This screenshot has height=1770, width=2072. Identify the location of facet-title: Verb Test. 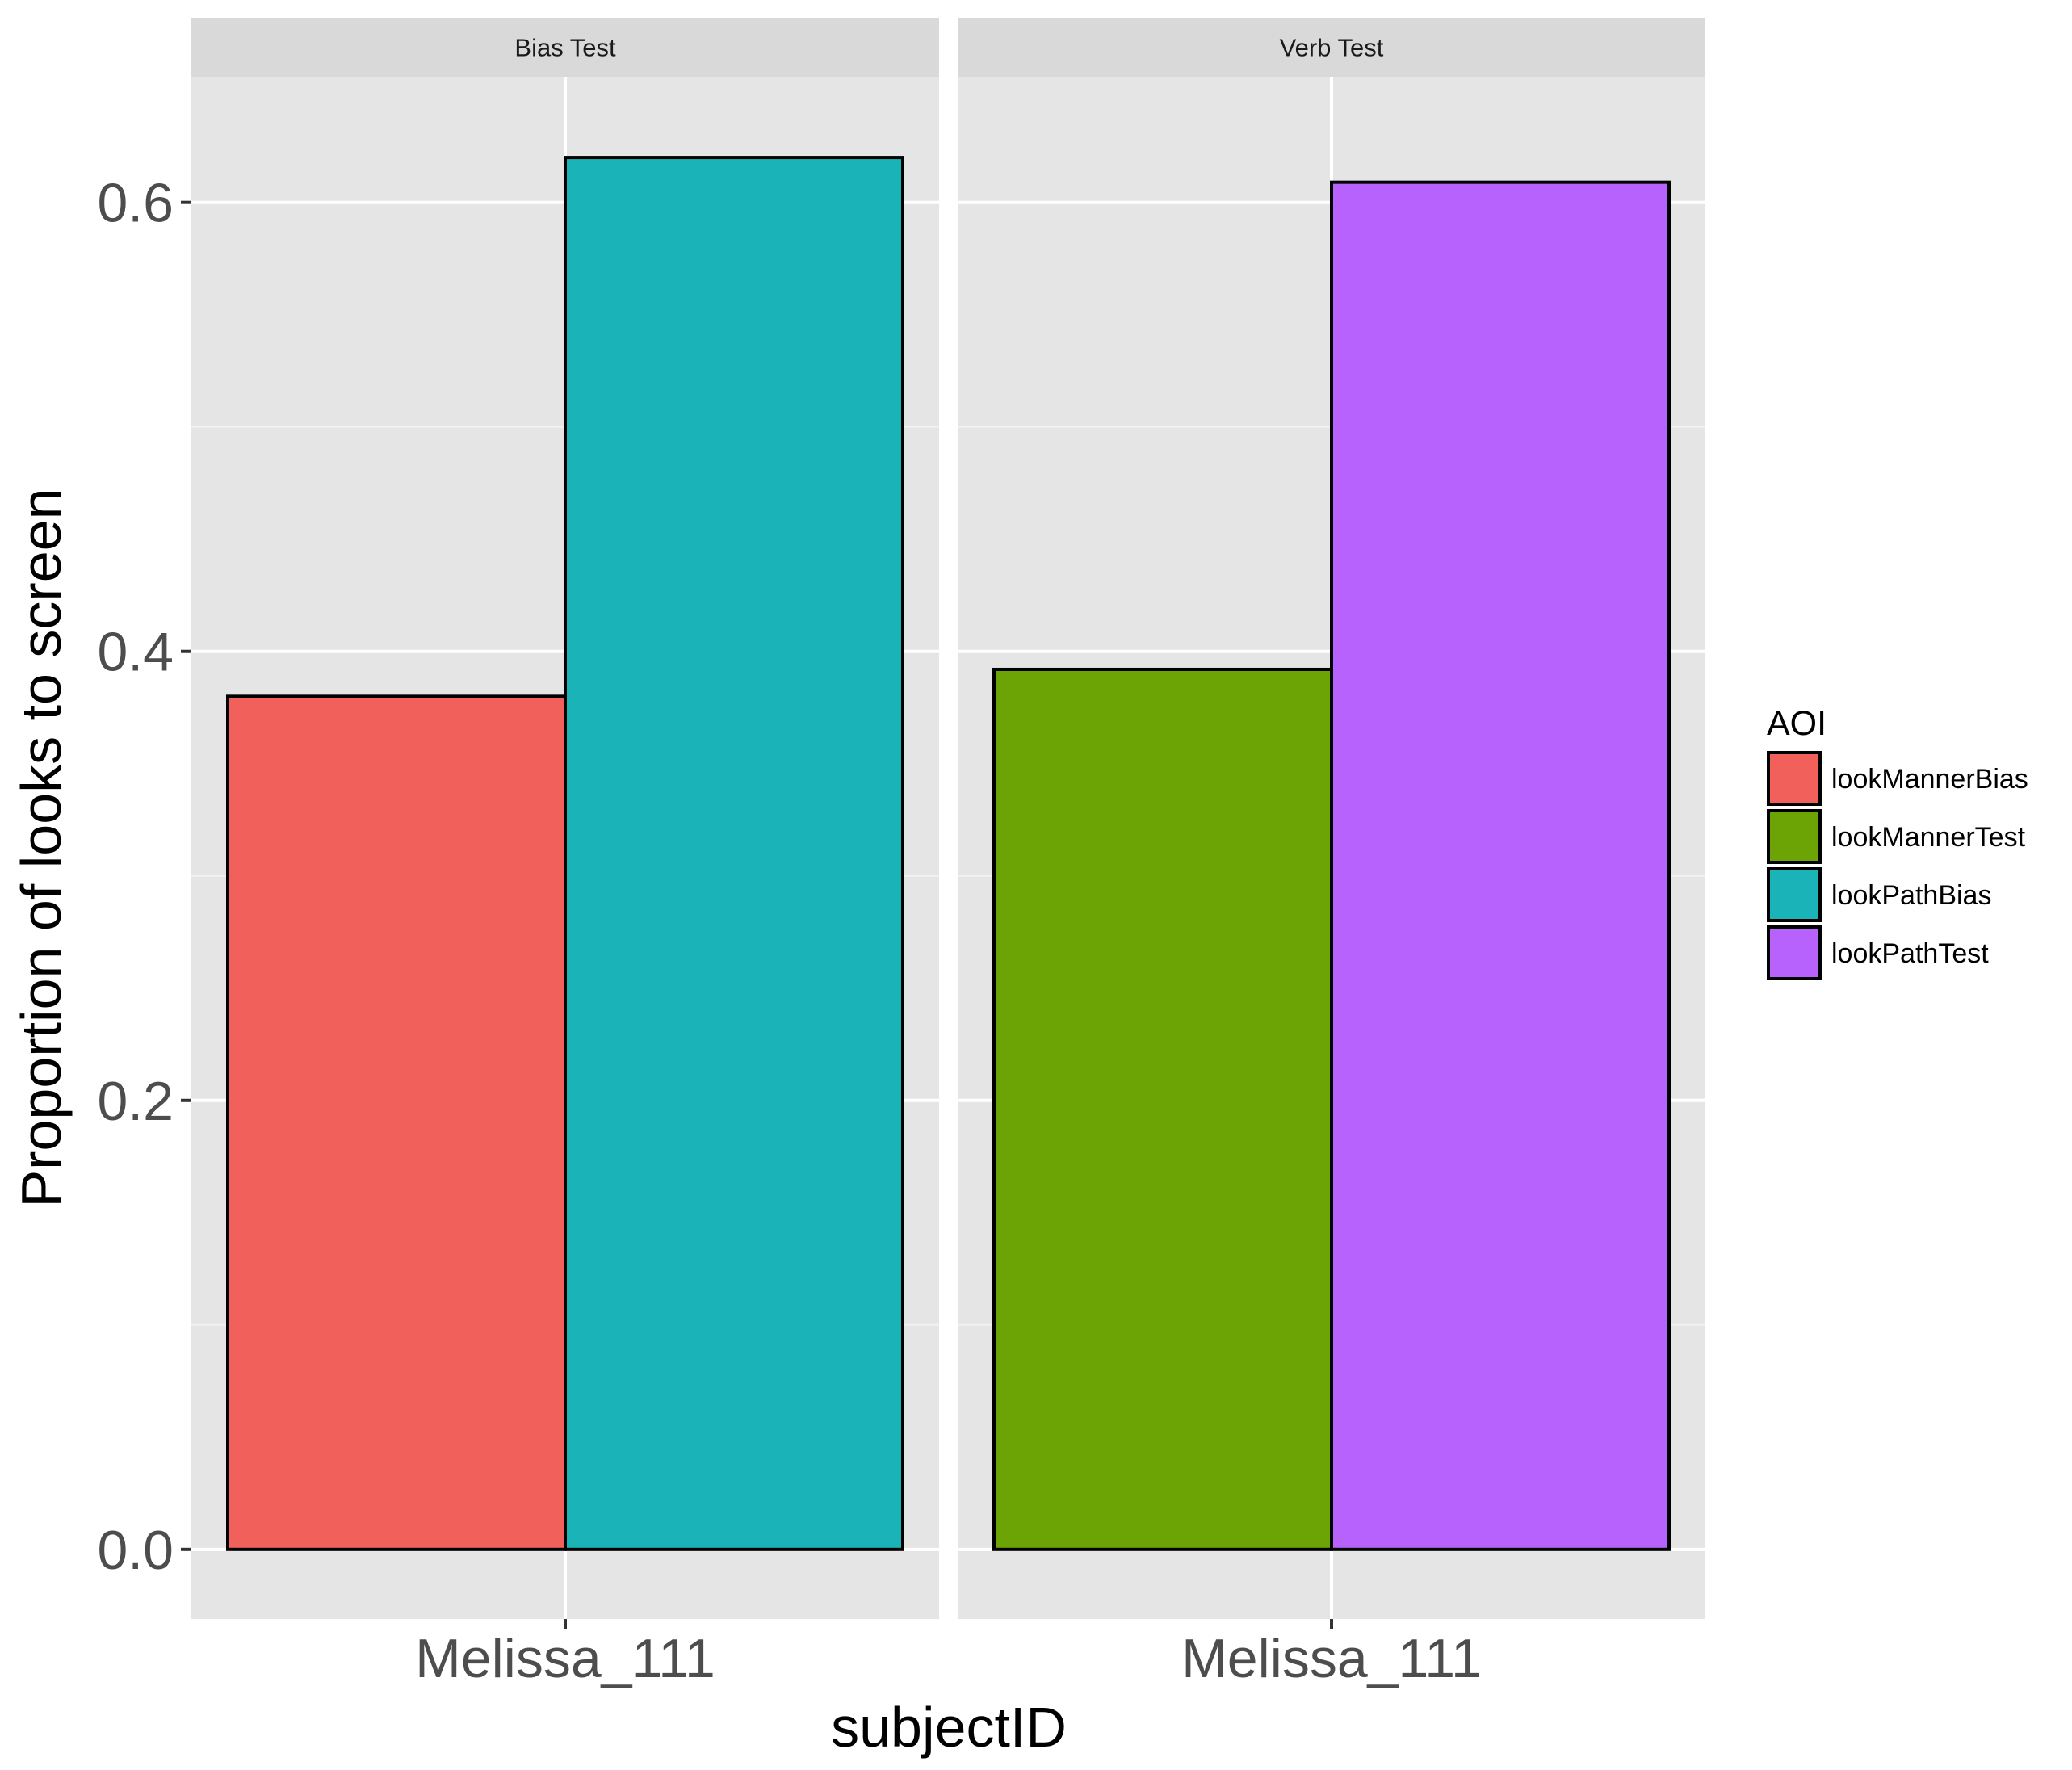
(1332, 48).